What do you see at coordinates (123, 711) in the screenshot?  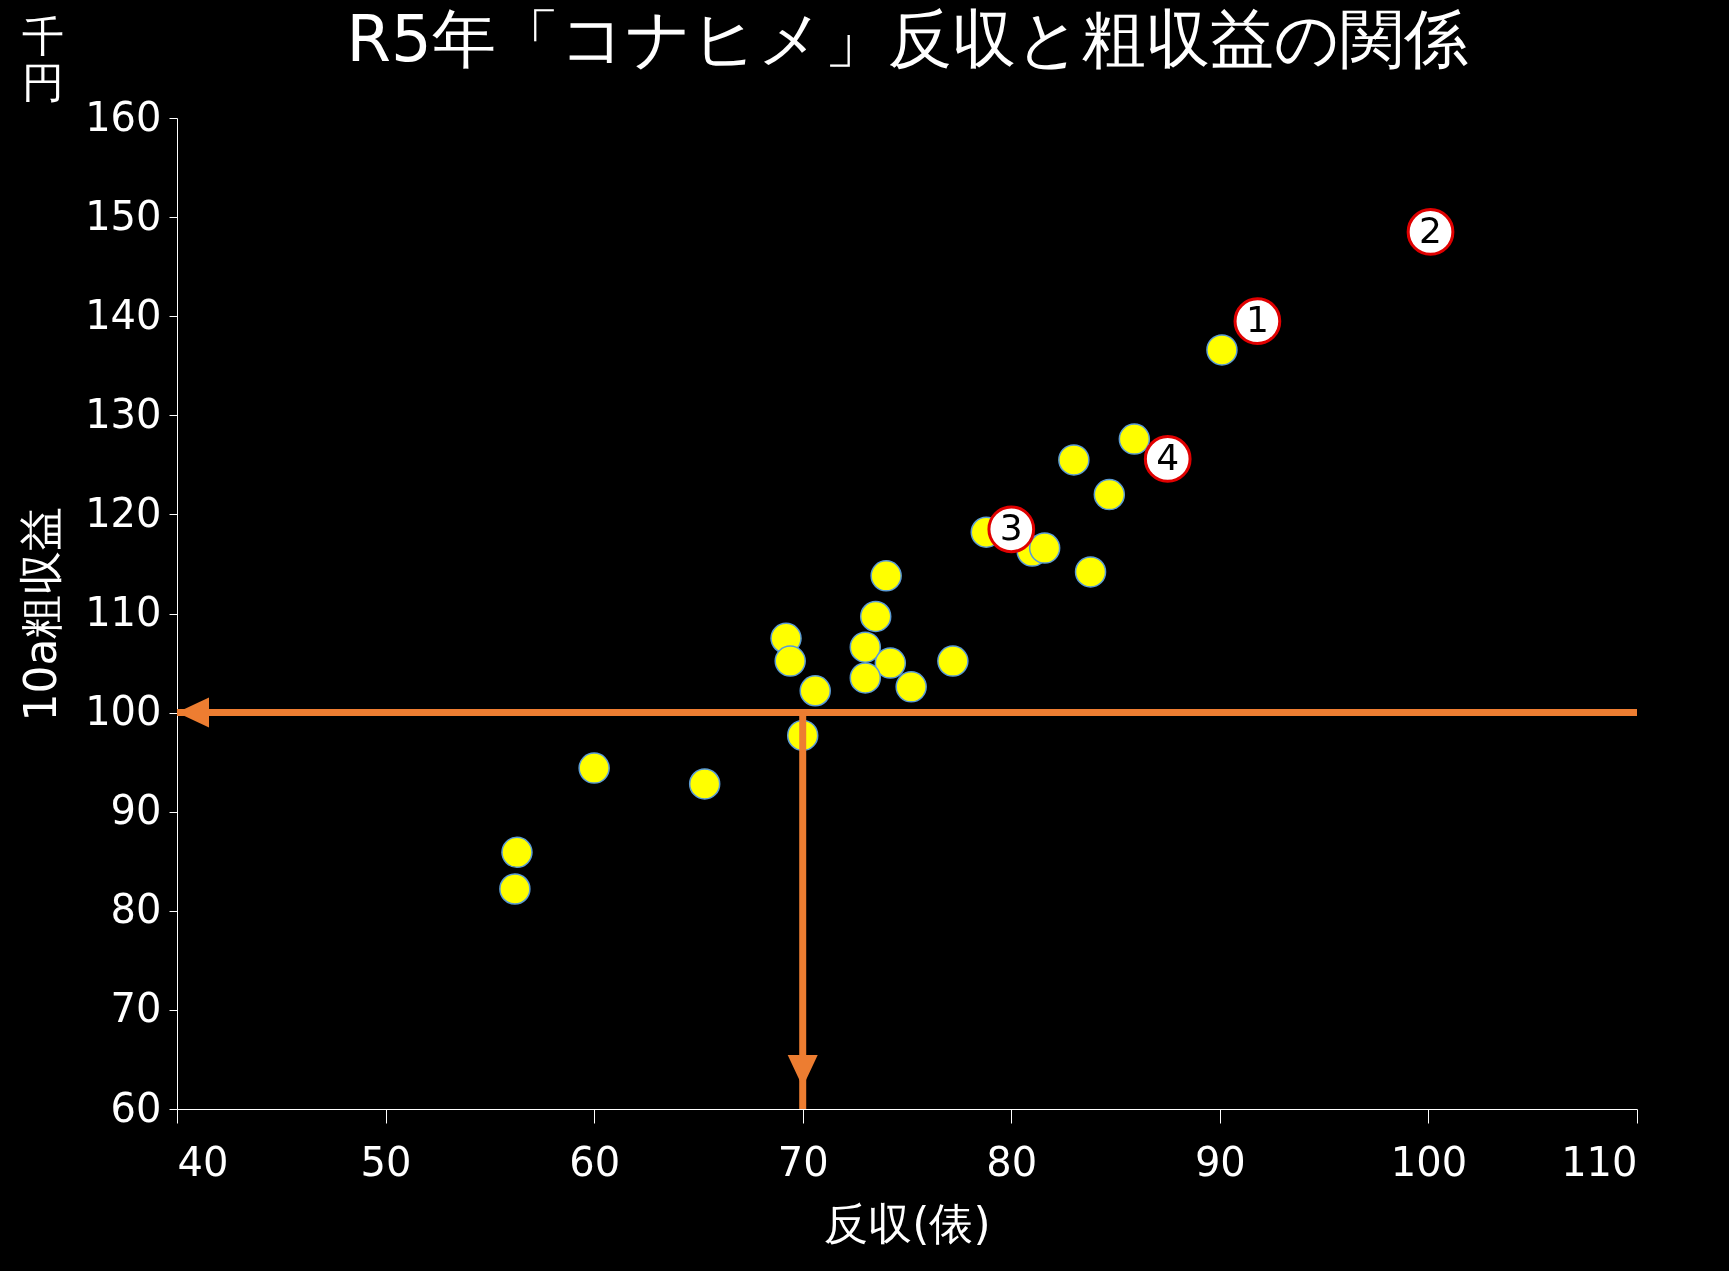 I see `y-tick-label: 100` at bounding box center [123, 711].